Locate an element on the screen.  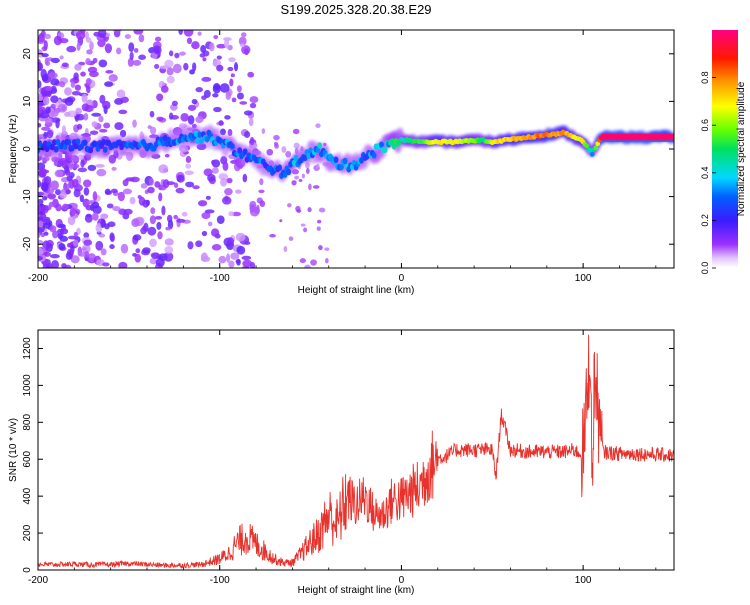
y-tick-label: 200 is located at coordinates (27, 532).